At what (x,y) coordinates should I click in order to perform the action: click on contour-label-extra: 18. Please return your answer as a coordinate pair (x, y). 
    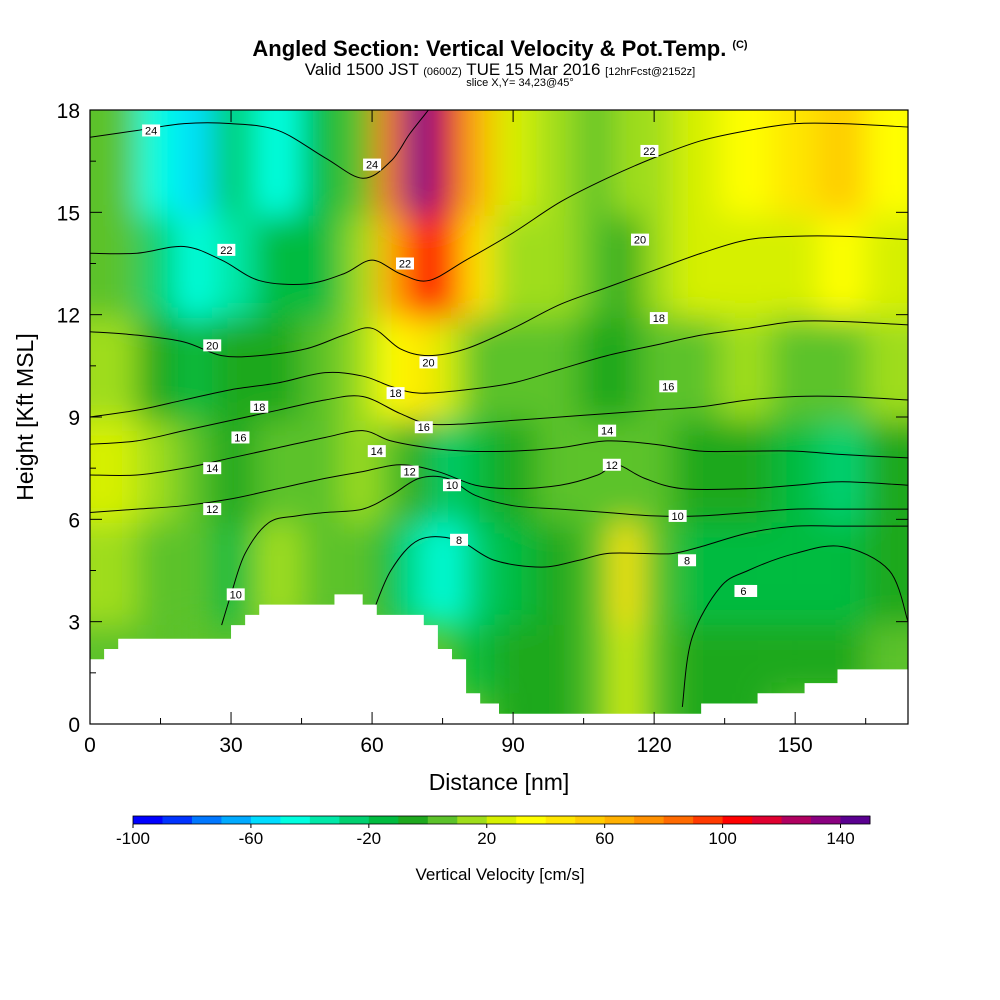
    Looking at the image, I should click on (658, 318).